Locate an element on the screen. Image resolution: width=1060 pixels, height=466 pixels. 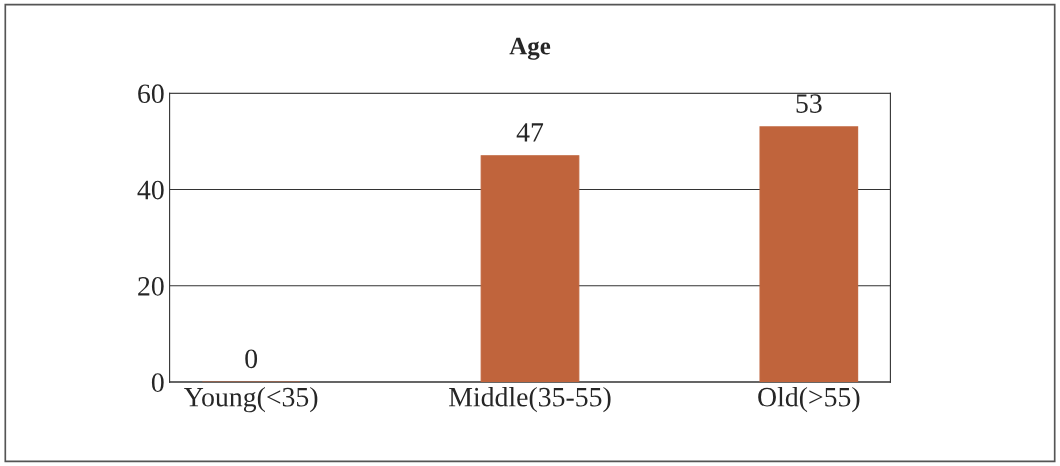
chart-title: Age is located at coordinates (530, 48).